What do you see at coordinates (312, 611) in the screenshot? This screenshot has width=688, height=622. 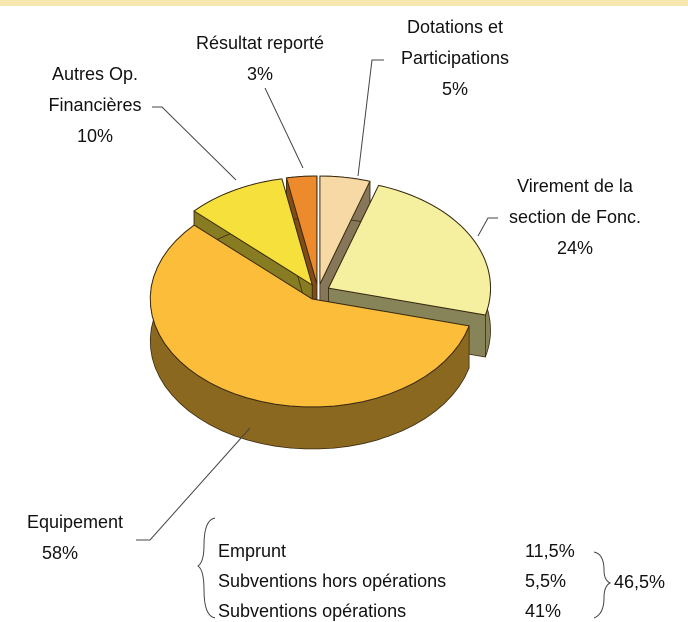 I see `note-label: Subventions opérations` at bounding box center [312, 611].